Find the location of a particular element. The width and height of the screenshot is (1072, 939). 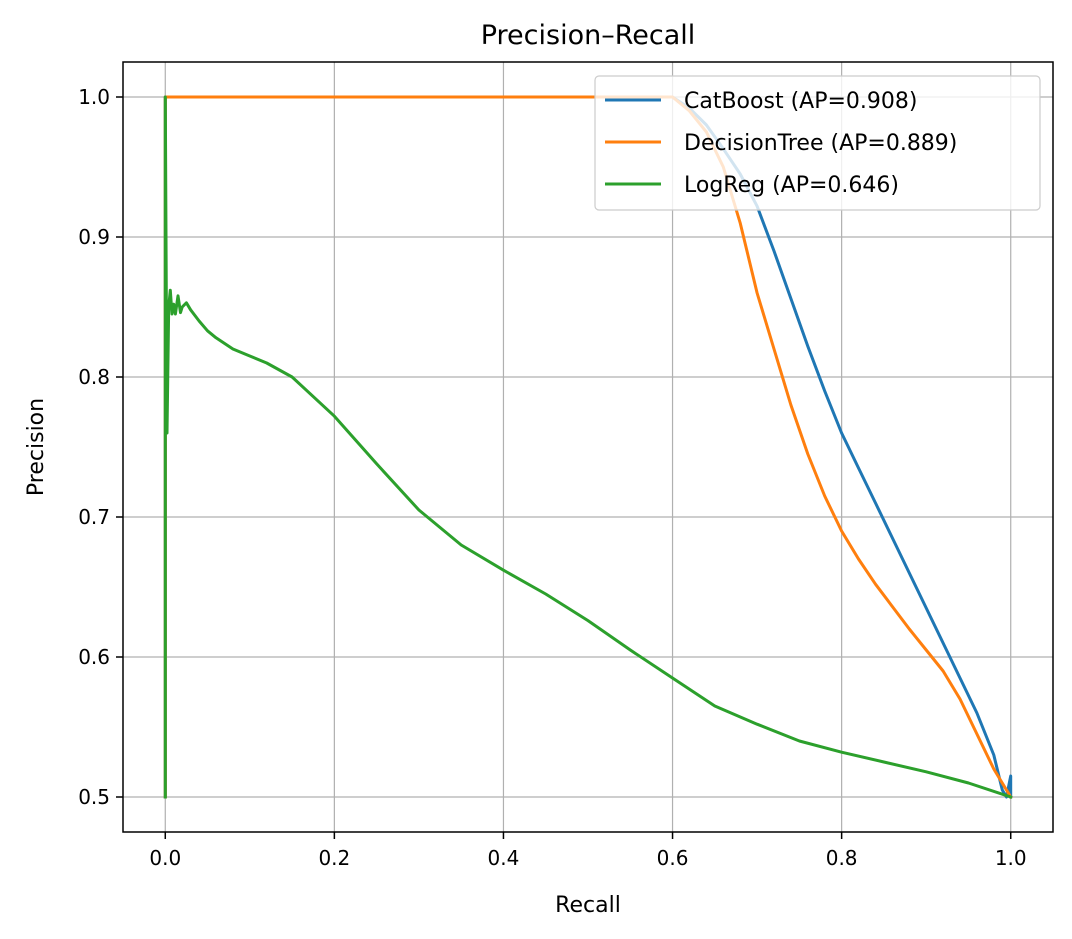

x-tick-label: 0.2 is located at coordinates (334, 858).